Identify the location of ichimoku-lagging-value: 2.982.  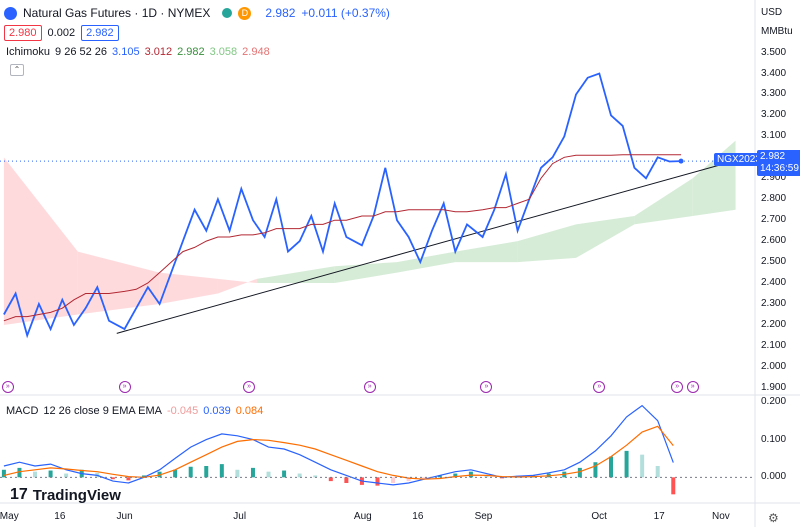
(191, 52).